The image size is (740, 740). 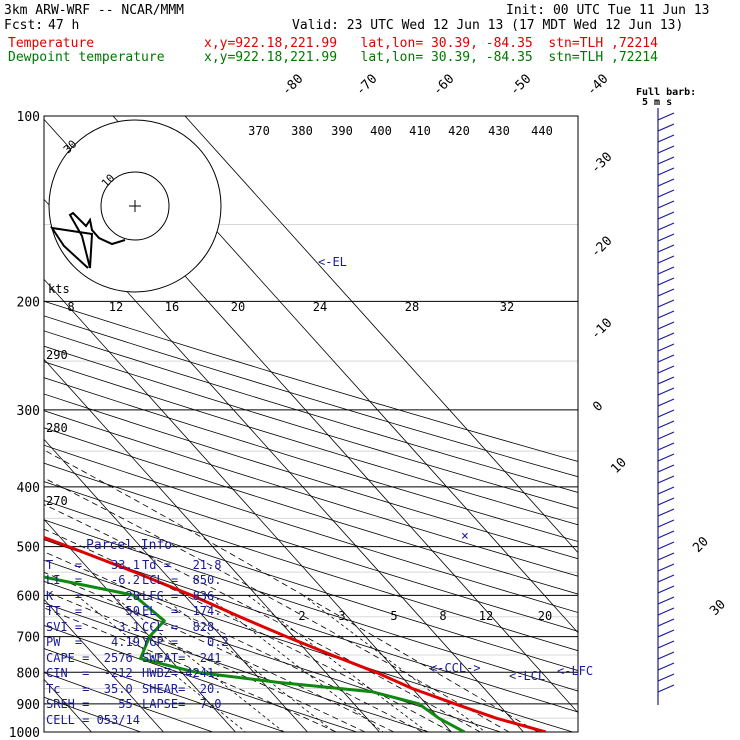 What do you see at coordinates (420, 131) in the screenshot?
I see `theta-label: 410` at bounding box center [420, 131].